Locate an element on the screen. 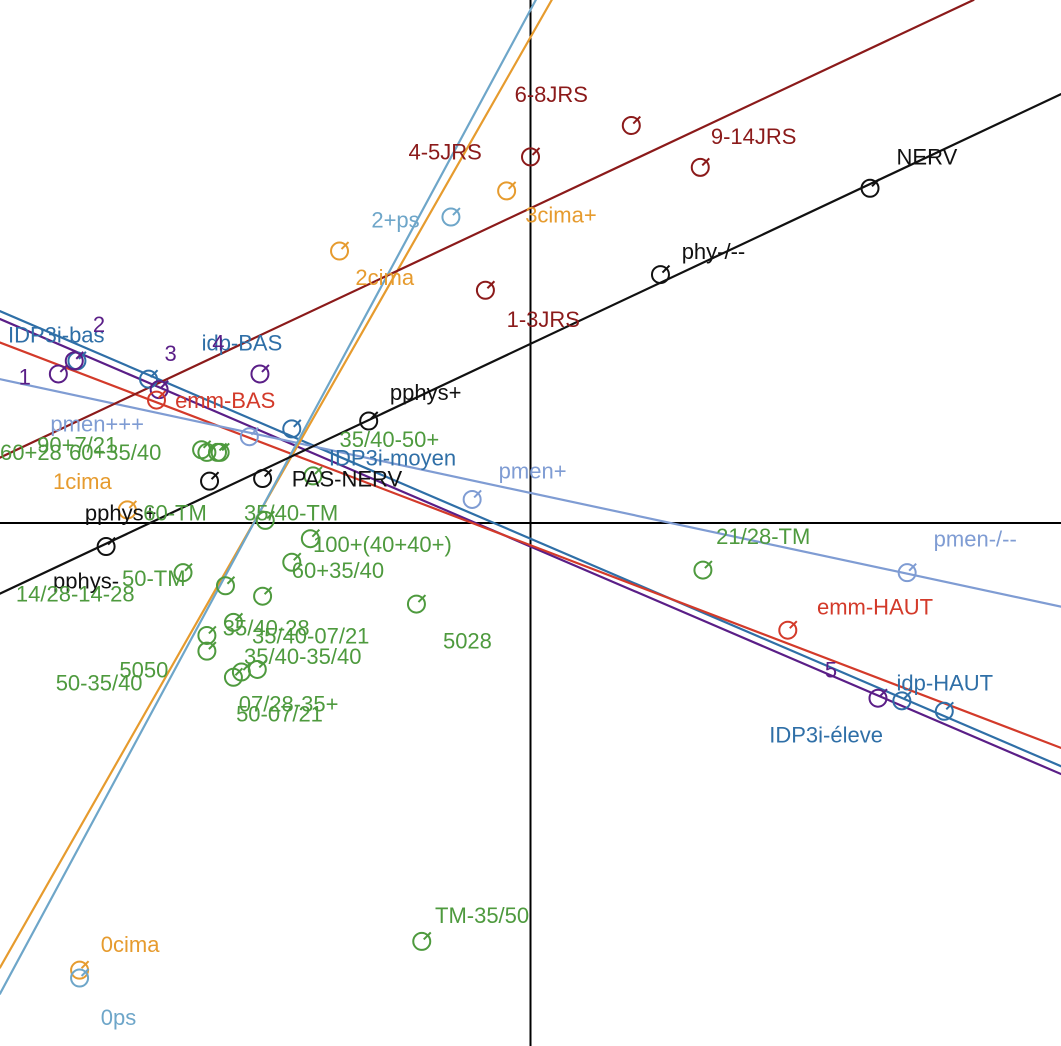  series-5-label-1: 2+ps is located at coordinates (395, 220).